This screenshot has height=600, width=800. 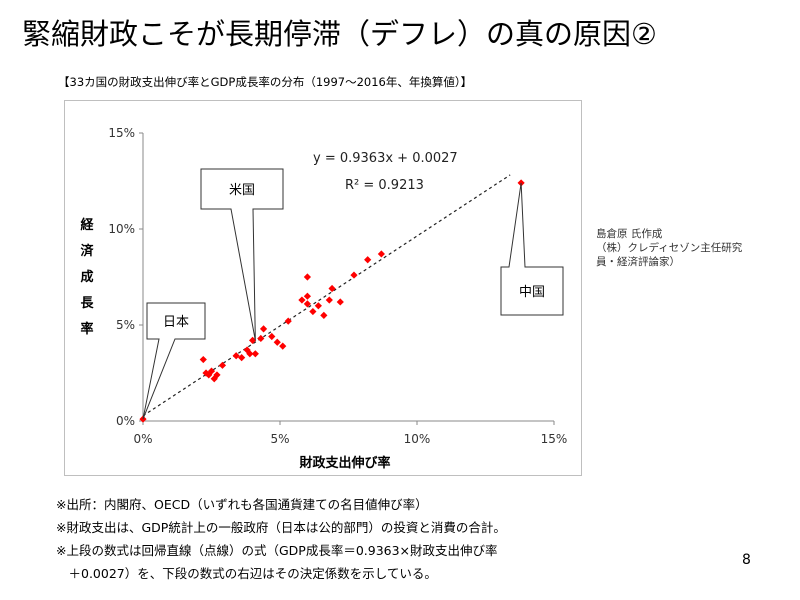 What do you see at coordinates (121, 133) in the screenshot?
I see `y-tick-label: 15%` at bounding box center [121, 133].